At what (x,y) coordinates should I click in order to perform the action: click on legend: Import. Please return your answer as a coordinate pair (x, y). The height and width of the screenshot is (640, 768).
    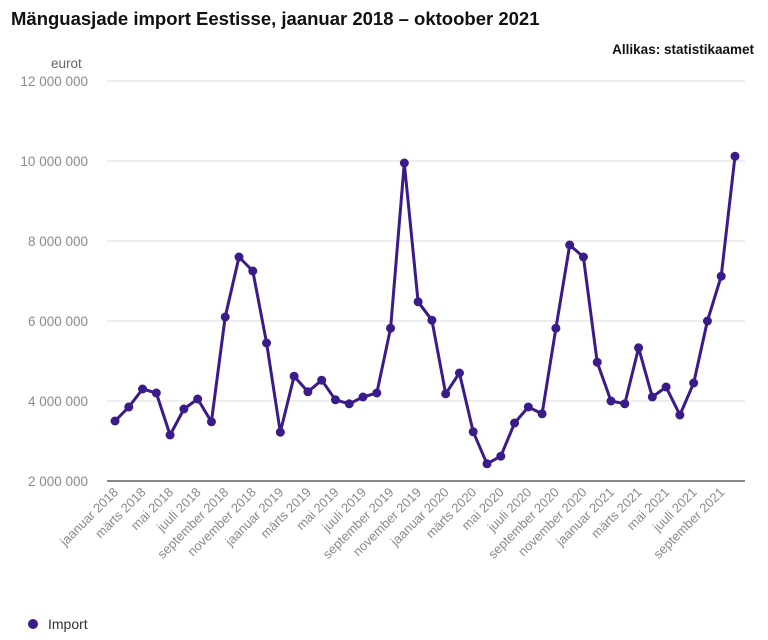
    Looking at the image, I should click on (58, 624).